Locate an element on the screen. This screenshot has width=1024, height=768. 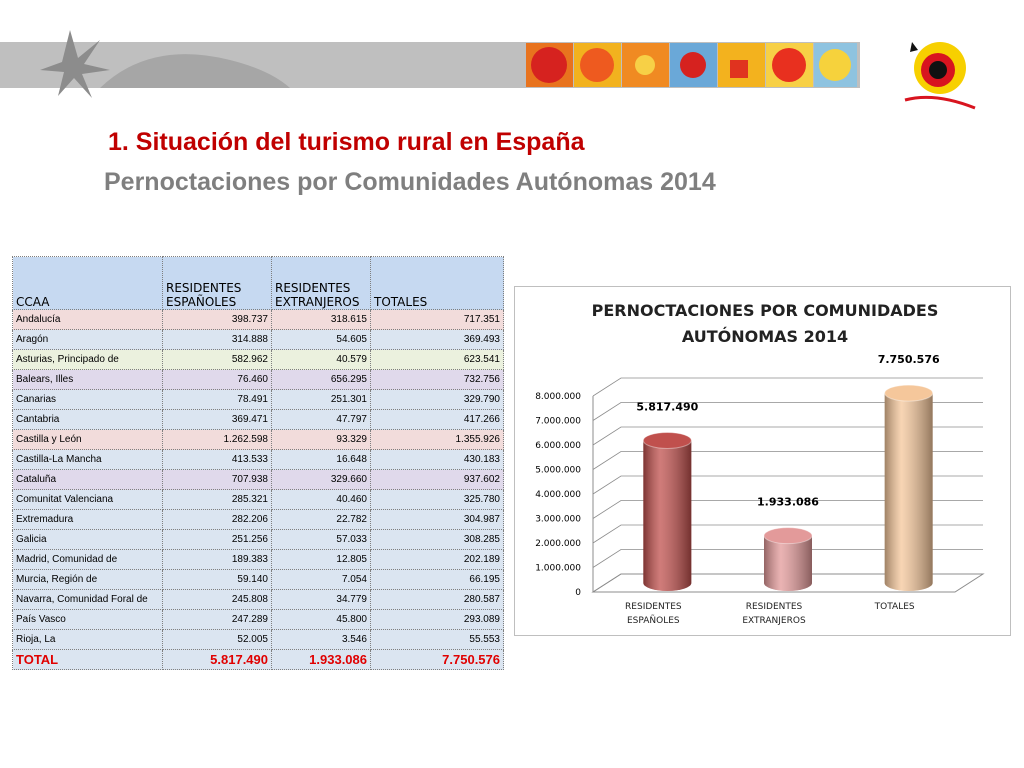
x-tick-label: TOTALES is located at coordinates (894, 607).